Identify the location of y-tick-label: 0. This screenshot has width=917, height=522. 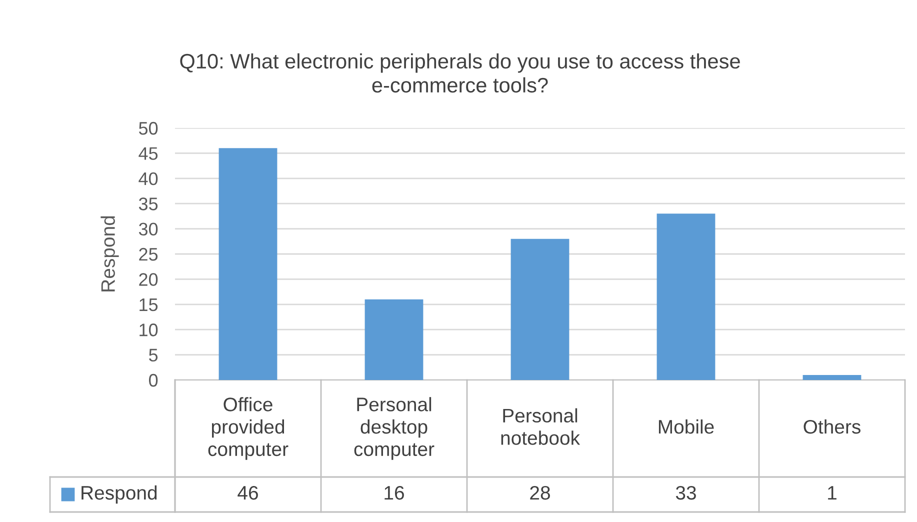
(153, 380).